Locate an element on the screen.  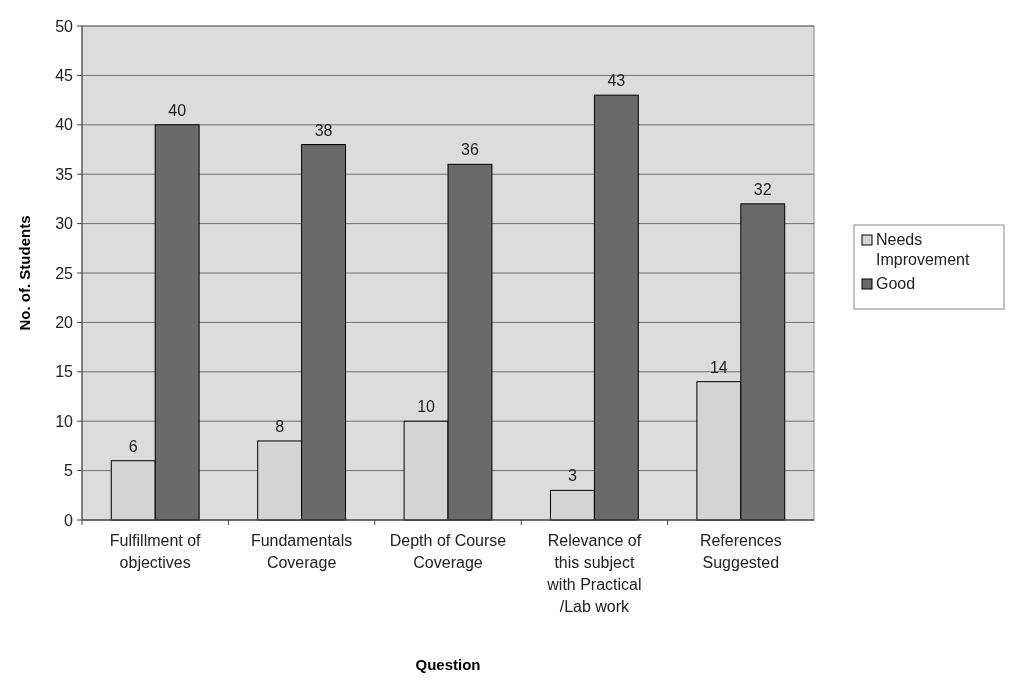
y-tick-label: 25 is located at coordinates (64, 273).